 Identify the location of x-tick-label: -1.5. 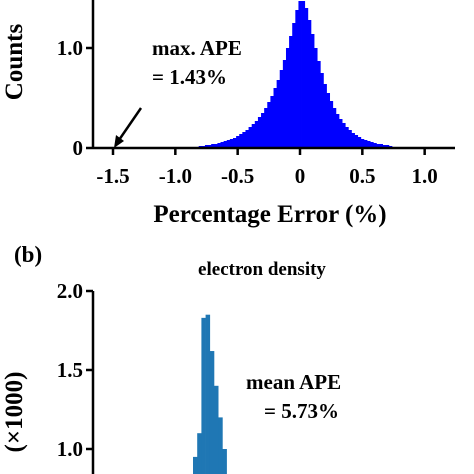
(112, 176).